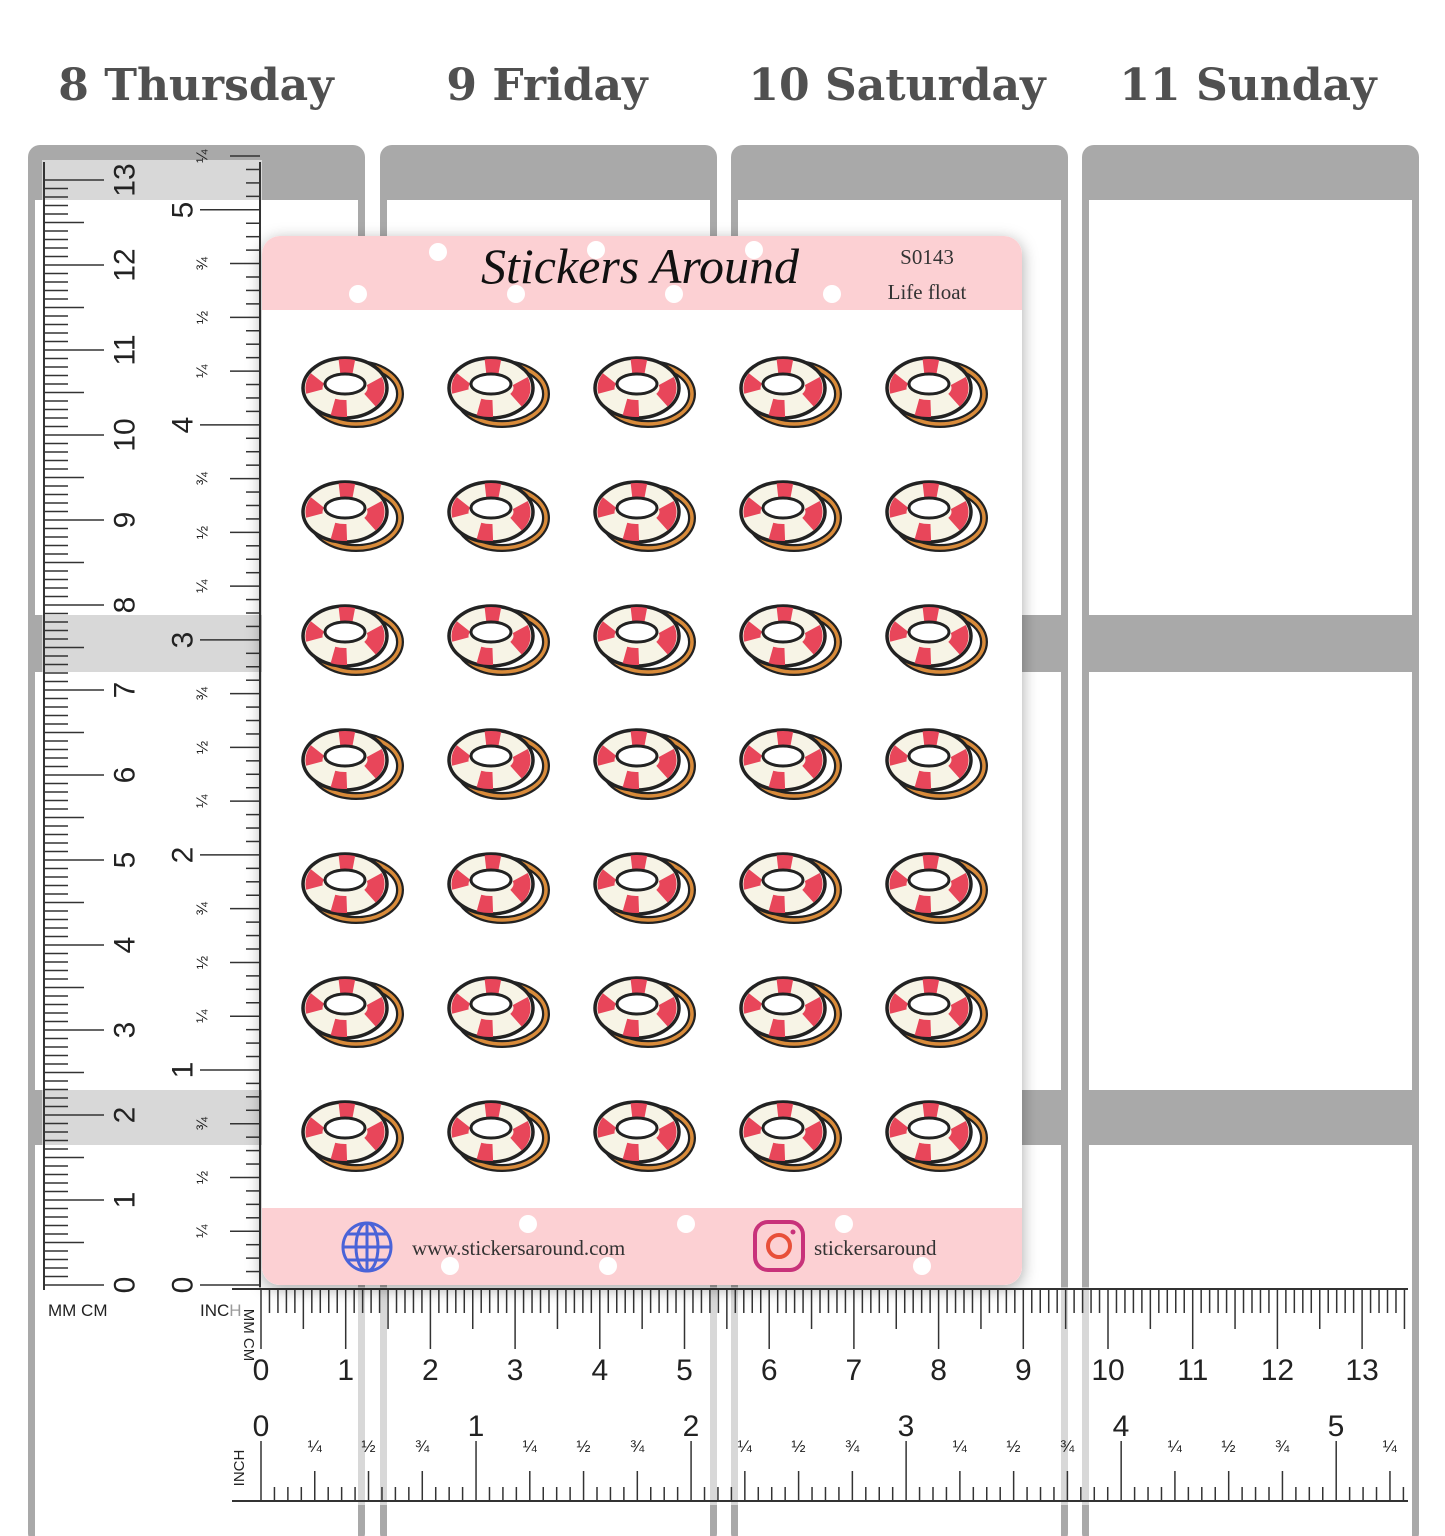 The width and height of the screenshot is (1445, 1536). Describe the element at coordinates (196, 85) in the screenshot. I see `day-header: 8 Thursday` at that location.